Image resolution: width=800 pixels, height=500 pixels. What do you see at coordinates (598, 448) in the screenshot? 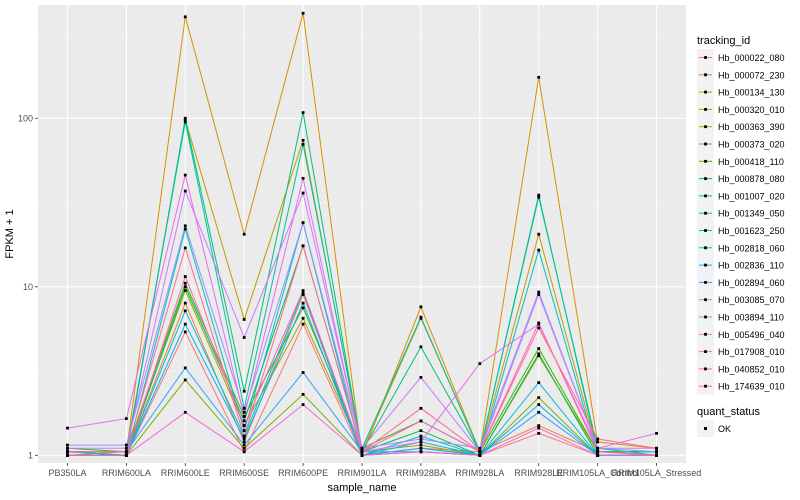
I see `data-point-Hb_005496_040-RRIM105LA_Control` at bounding box center [598, 448].